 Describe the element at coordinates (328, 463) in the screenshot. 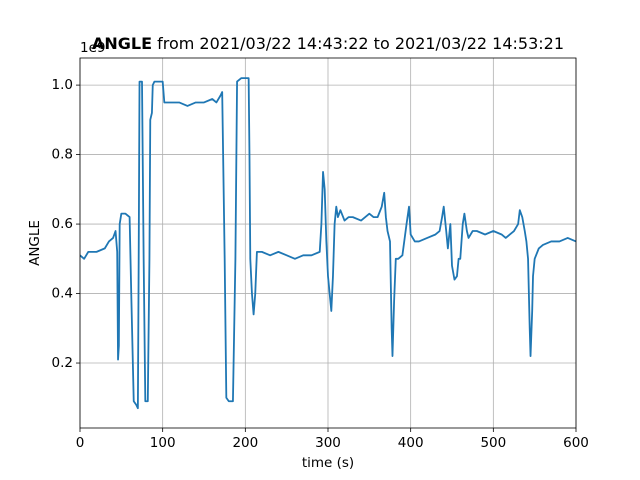

I see `x-axis-label: time (s)` at that location.